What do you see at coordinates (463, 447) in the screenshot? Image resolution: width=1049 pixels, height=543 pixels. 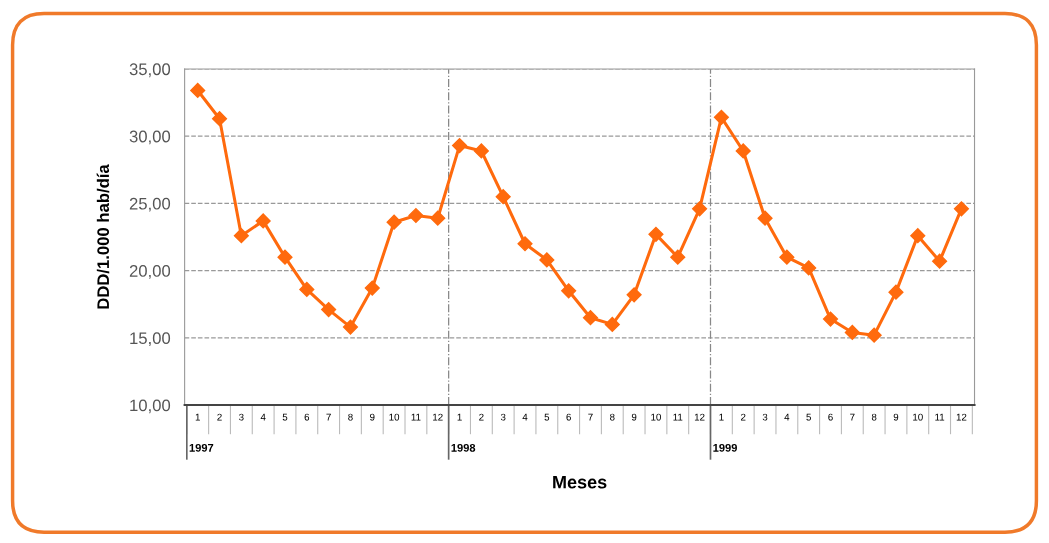 I see `text: 1998` at bounding box center [463, 447].